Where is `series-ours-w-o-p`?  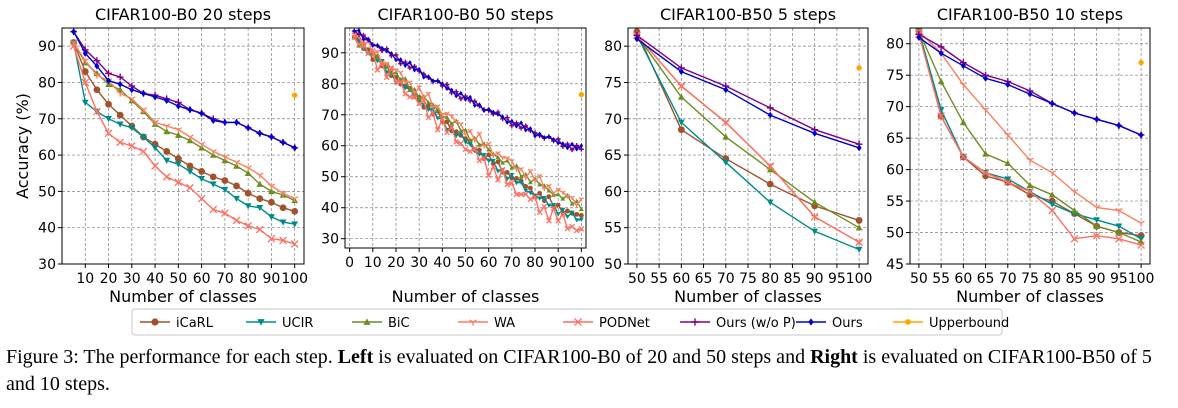 series-ours-w-o-p is located at coordinates (748, 89).